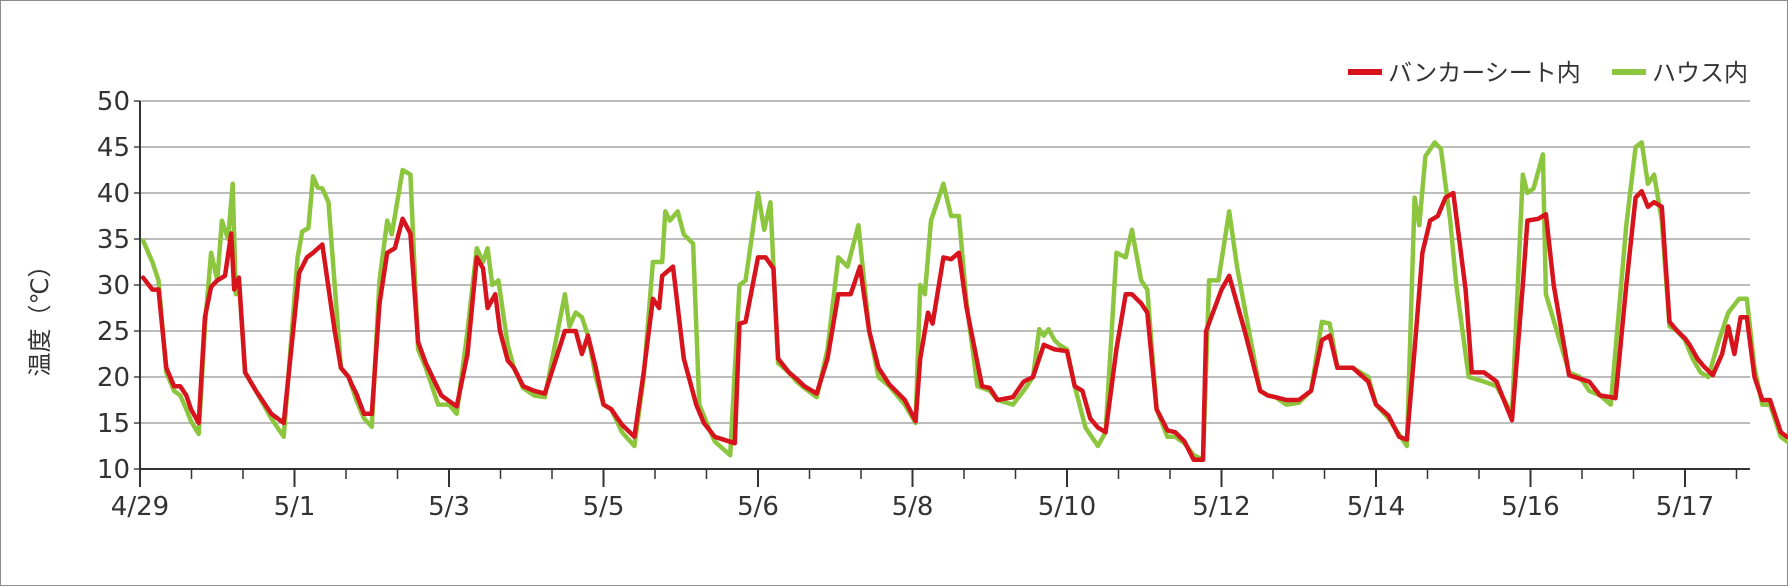  Describe the element at coordinates (1700, 73) in the screenshot. I see `legend-label-house: ハウス内` at that location.